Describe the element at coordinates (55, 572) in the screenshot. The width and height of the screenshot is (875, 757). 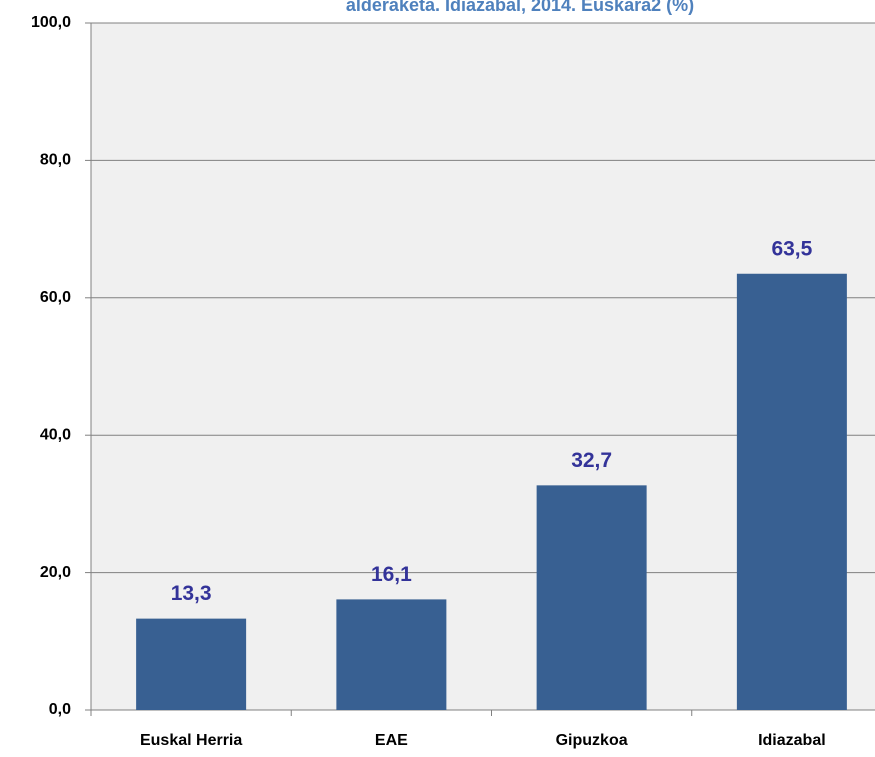
I see `y-tick-label: 20,0` at that location.